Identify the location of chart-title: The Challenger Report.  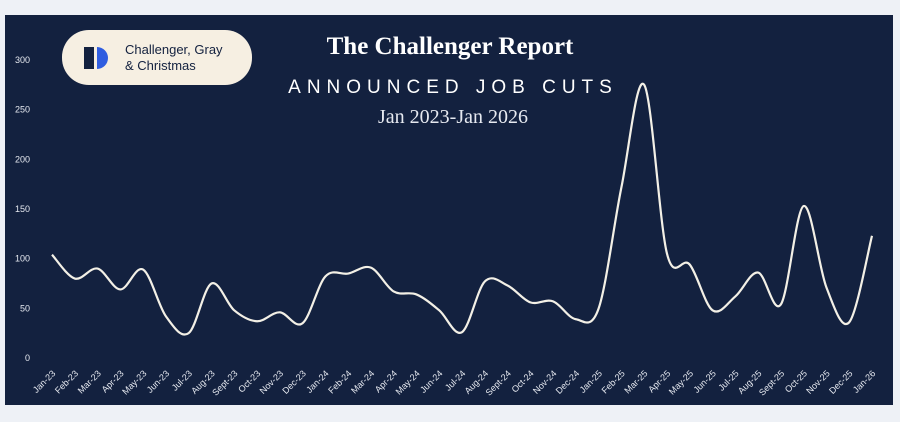
(450, 46).